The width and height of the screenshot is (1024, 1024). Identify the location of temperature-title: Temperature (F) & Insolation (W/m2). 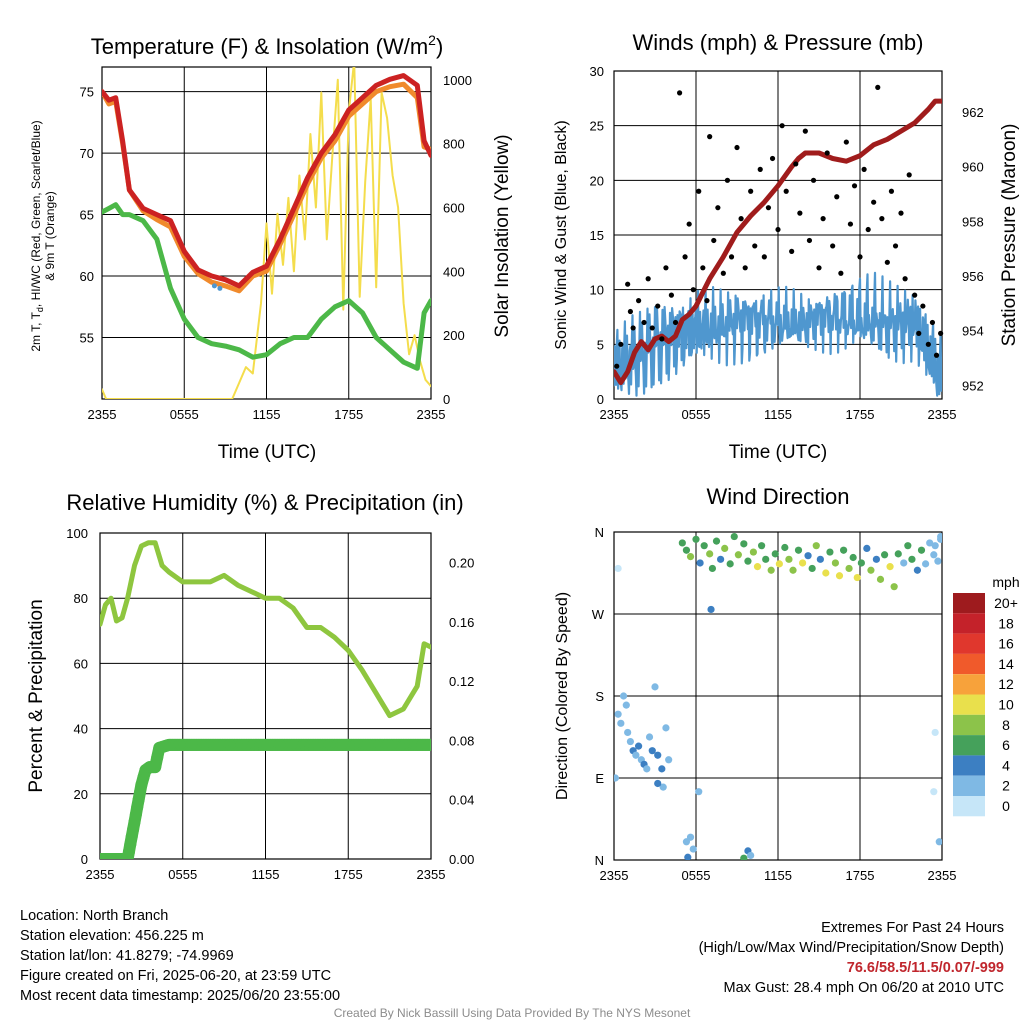
(267, 45).